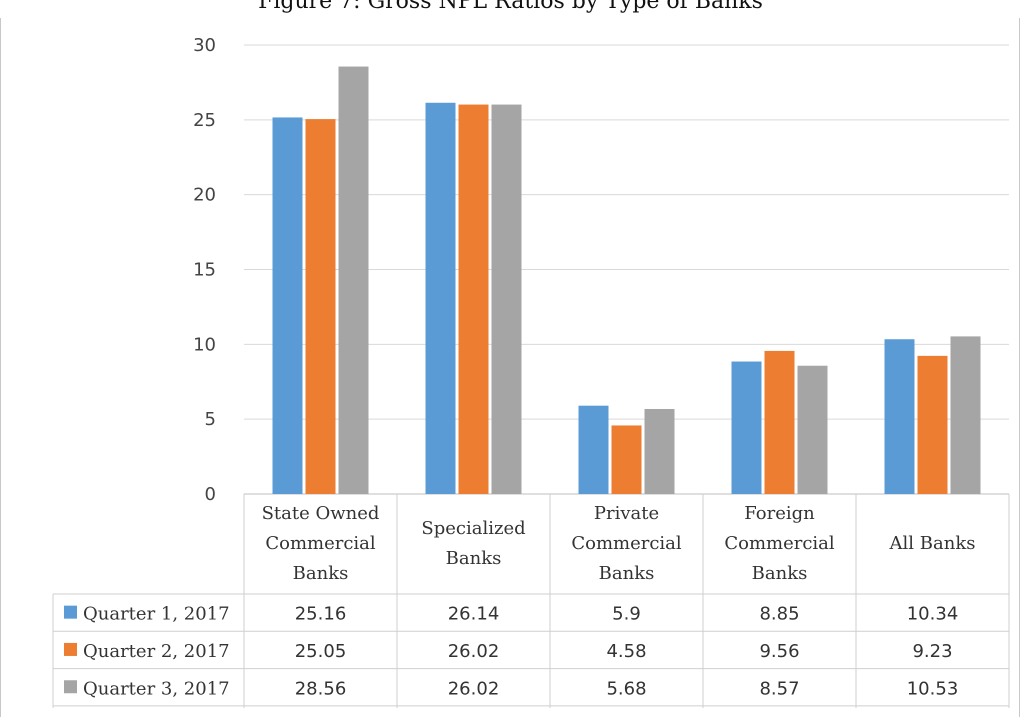 The height and width of the screenshot is (717, 1021). Describe the element at coordinates (626, 688) in the screenshot. I see `data-label: 5.68` at that location.